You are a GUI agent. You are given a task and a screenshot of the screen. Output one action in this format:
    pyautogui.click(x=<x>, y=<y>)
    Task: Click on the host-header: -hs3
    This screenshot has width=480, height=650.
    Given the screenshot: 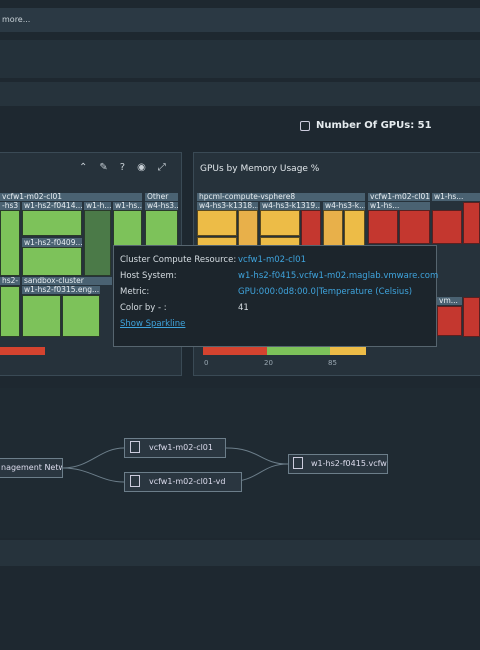 What is the action you would take?
    pyautogui.click(x=10, y=206)
    